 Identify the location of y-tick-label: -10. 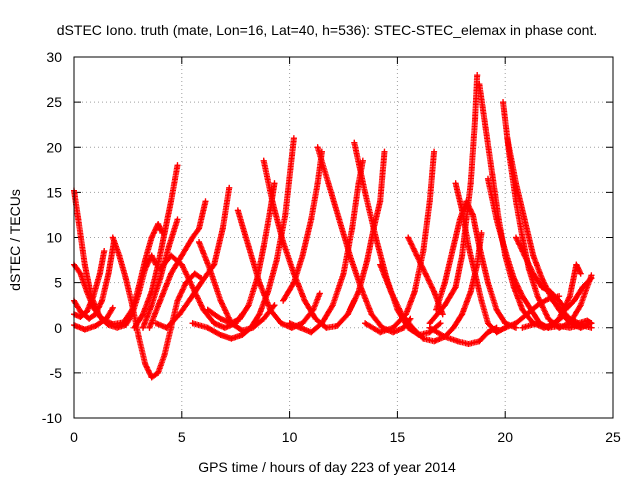
(52, 418).